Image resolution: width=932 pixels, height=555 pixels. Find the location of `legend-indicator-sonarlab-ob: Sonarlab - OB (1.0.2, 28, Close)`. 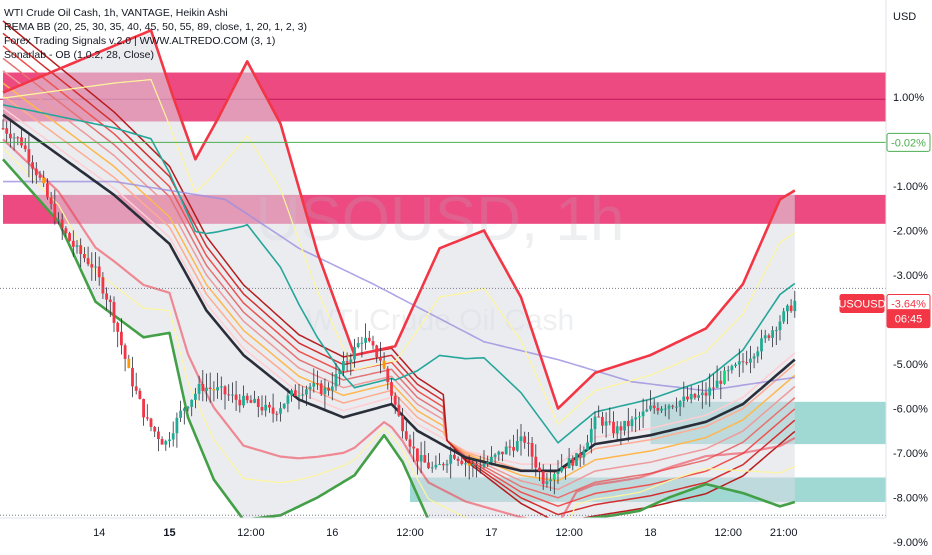

legend-indicator-sonarlab-ob: Sonarlab - OB (1.0.2, 28, Close) is located at coordinates (79, 55).